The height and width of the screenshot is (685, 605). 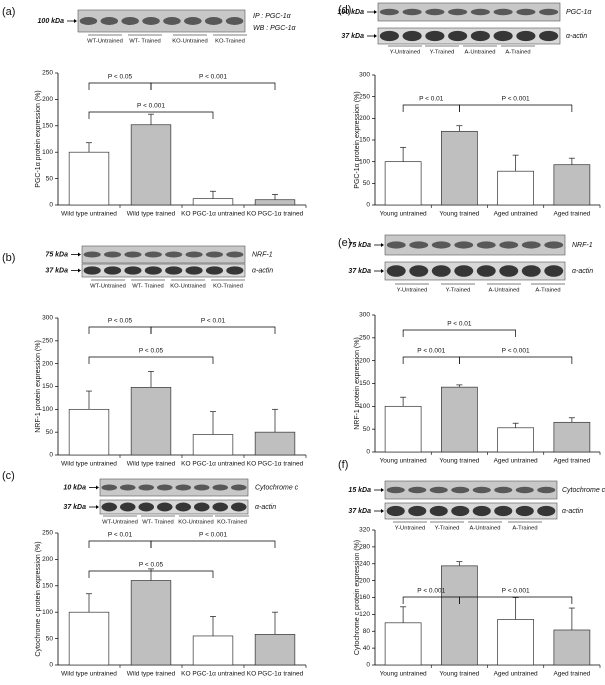 I want to click on lane-label: KO-Untrained, so click(x=195, y=523).